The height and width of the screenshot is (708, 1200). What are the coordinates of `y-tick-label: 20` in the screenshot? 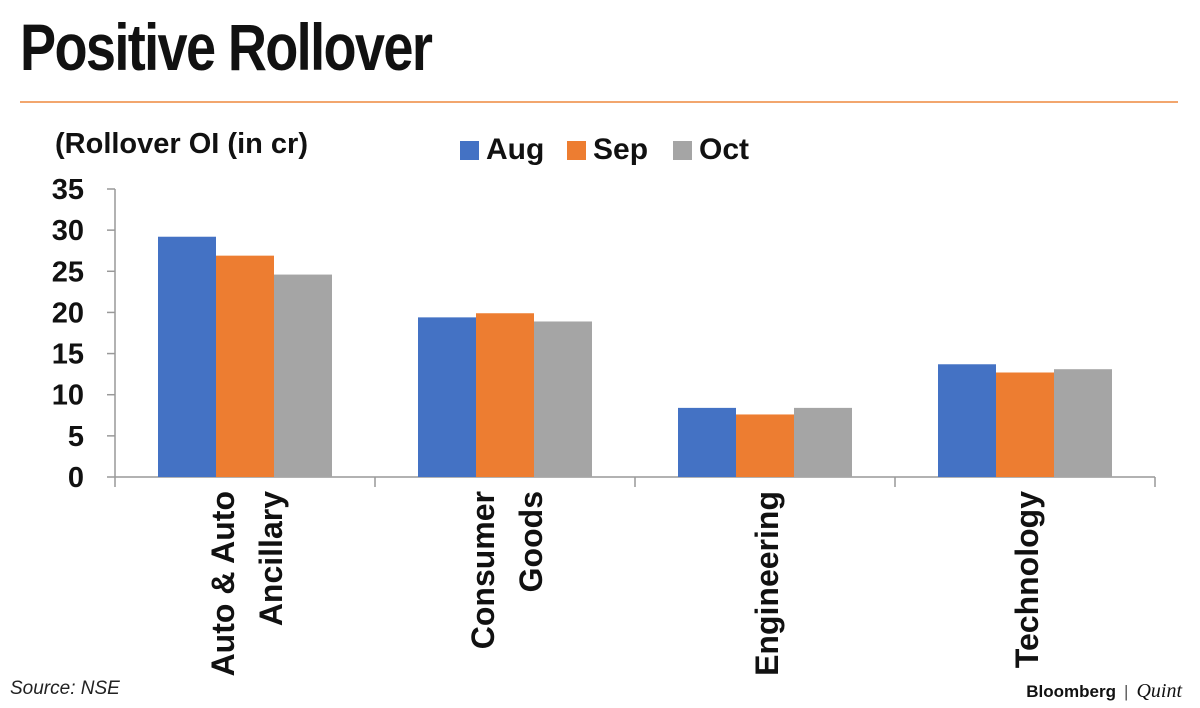 It's located at (68, 313).